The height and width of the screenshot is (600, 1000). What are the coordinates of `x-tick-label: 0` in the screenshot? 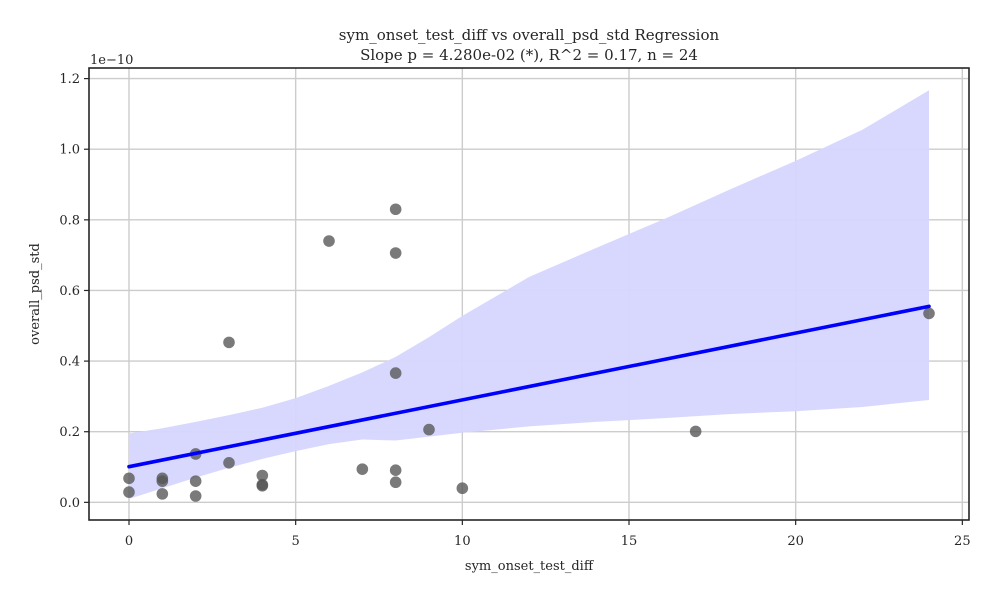 It's located at (129, 541).